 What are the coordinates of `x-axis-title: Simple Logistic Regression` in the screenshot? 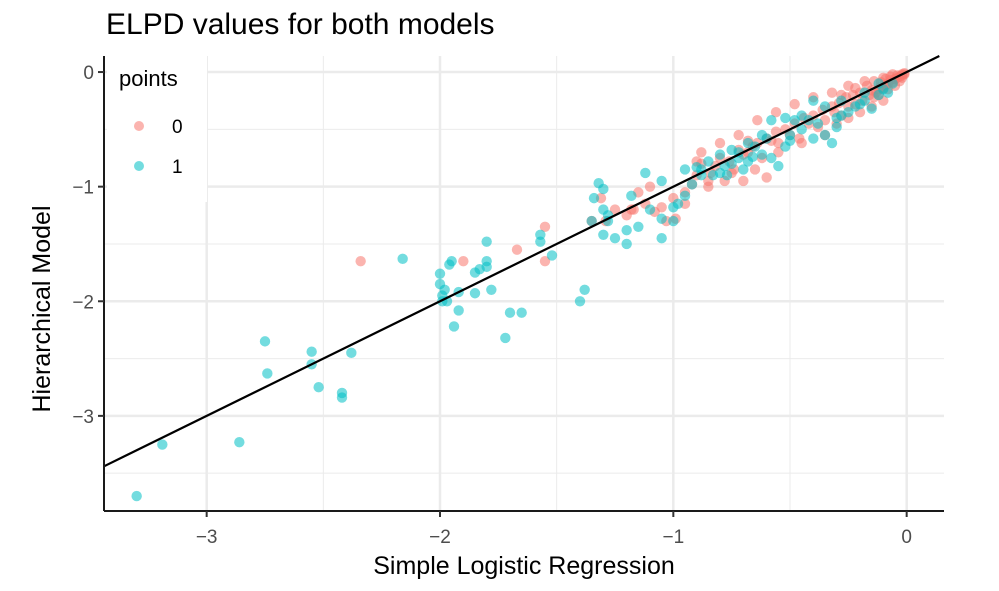 It's located at (524, 566).